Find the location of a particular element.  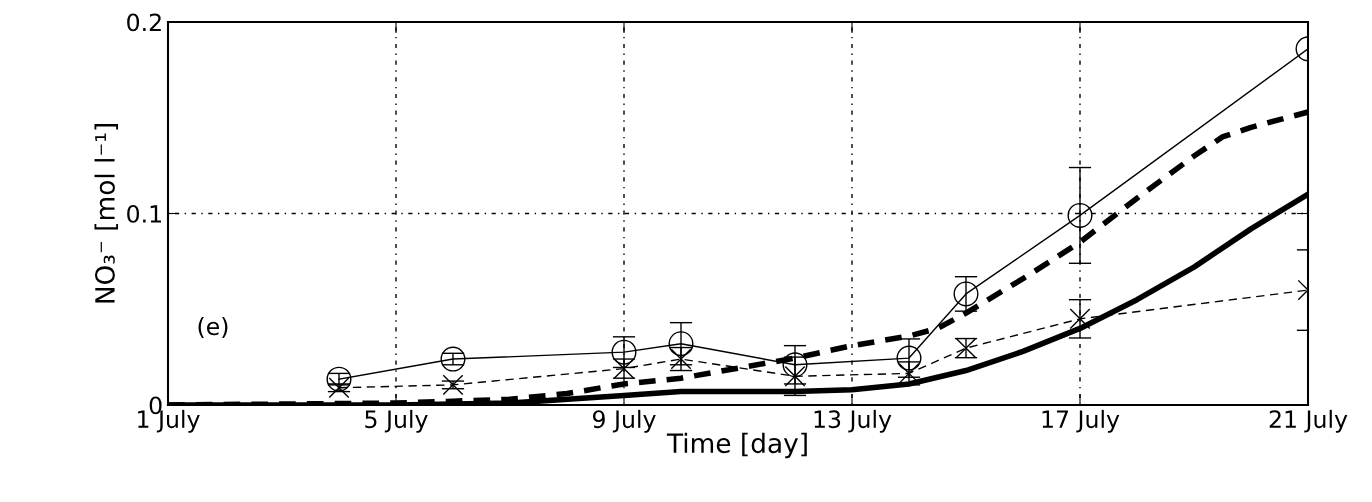

x-tick-label: 13 July is located at coordinates (853, 421).